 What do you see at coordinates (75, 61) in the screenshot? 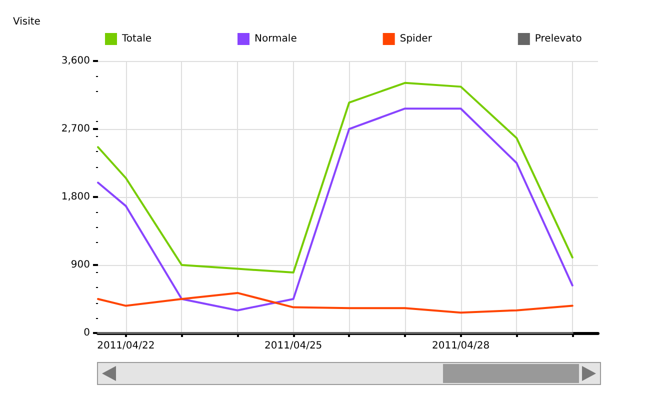
I see `y-tick-label: 3,600` at bounding box center [75, 61].